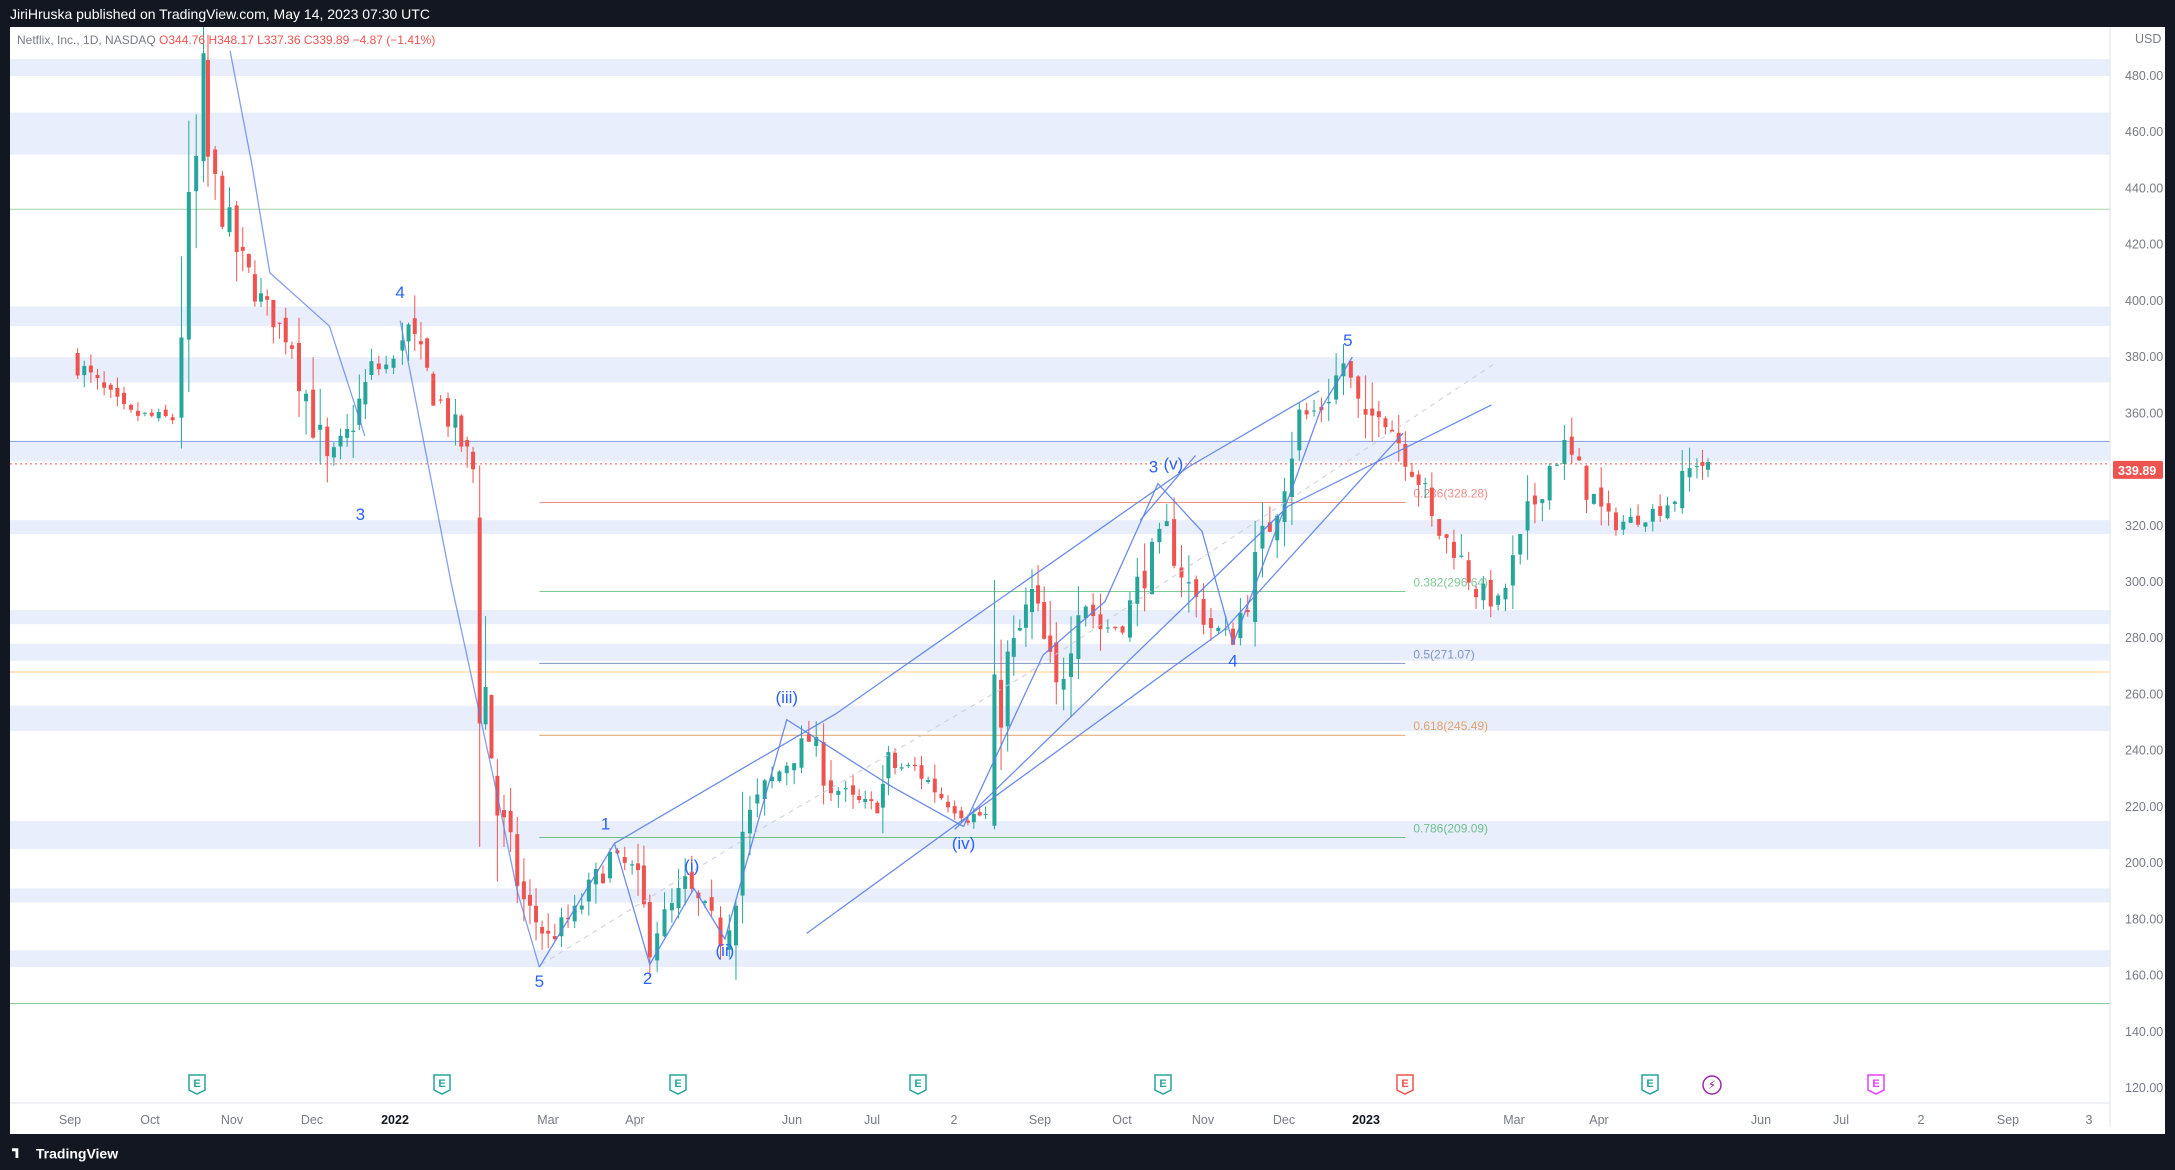  Describe the element at coordinates (634, 1120) in the screenshot. I see `time-axis-tick: Apr` at that location.